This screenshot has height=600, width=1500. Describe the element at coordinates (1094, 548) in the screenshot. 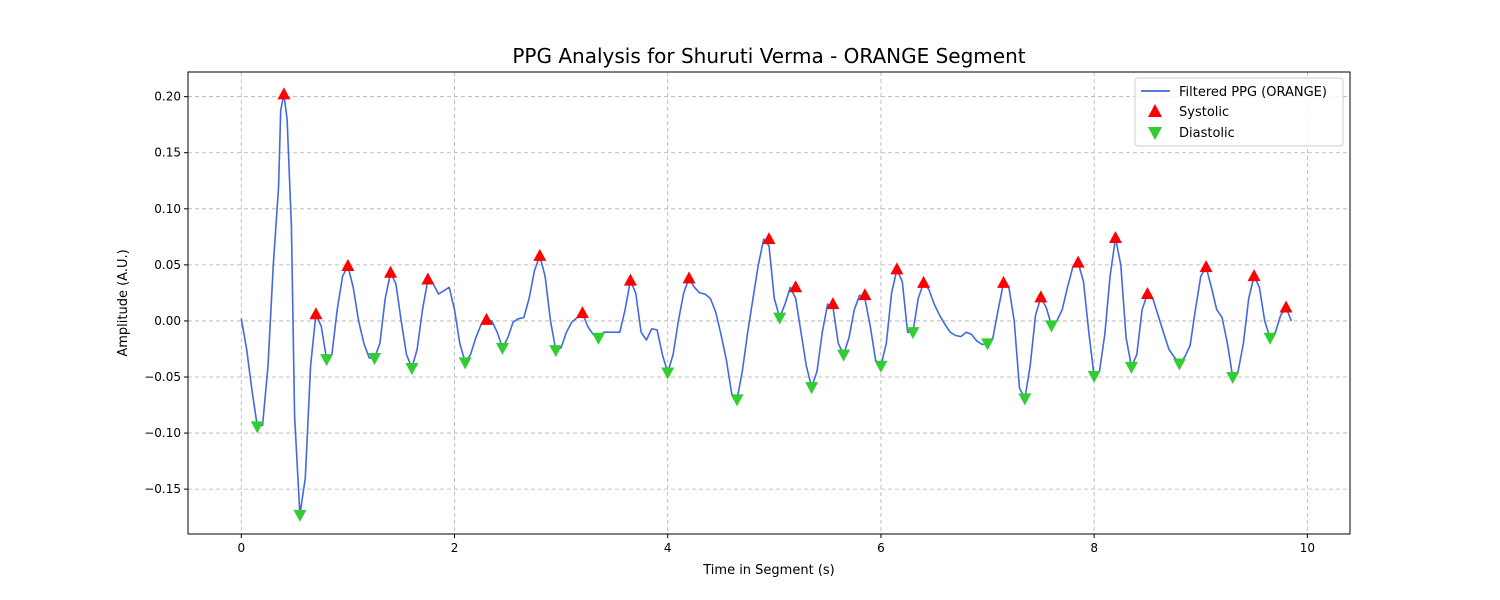

I see `x-tick-label: 8` at that location.